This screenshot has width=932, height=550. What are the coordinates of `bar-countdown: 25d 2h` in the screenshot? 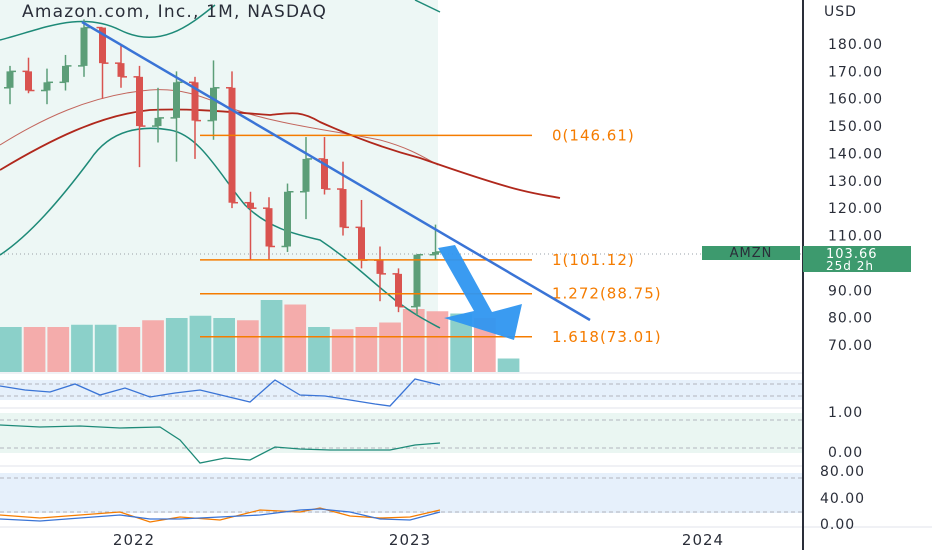 It's located at (850, 266).